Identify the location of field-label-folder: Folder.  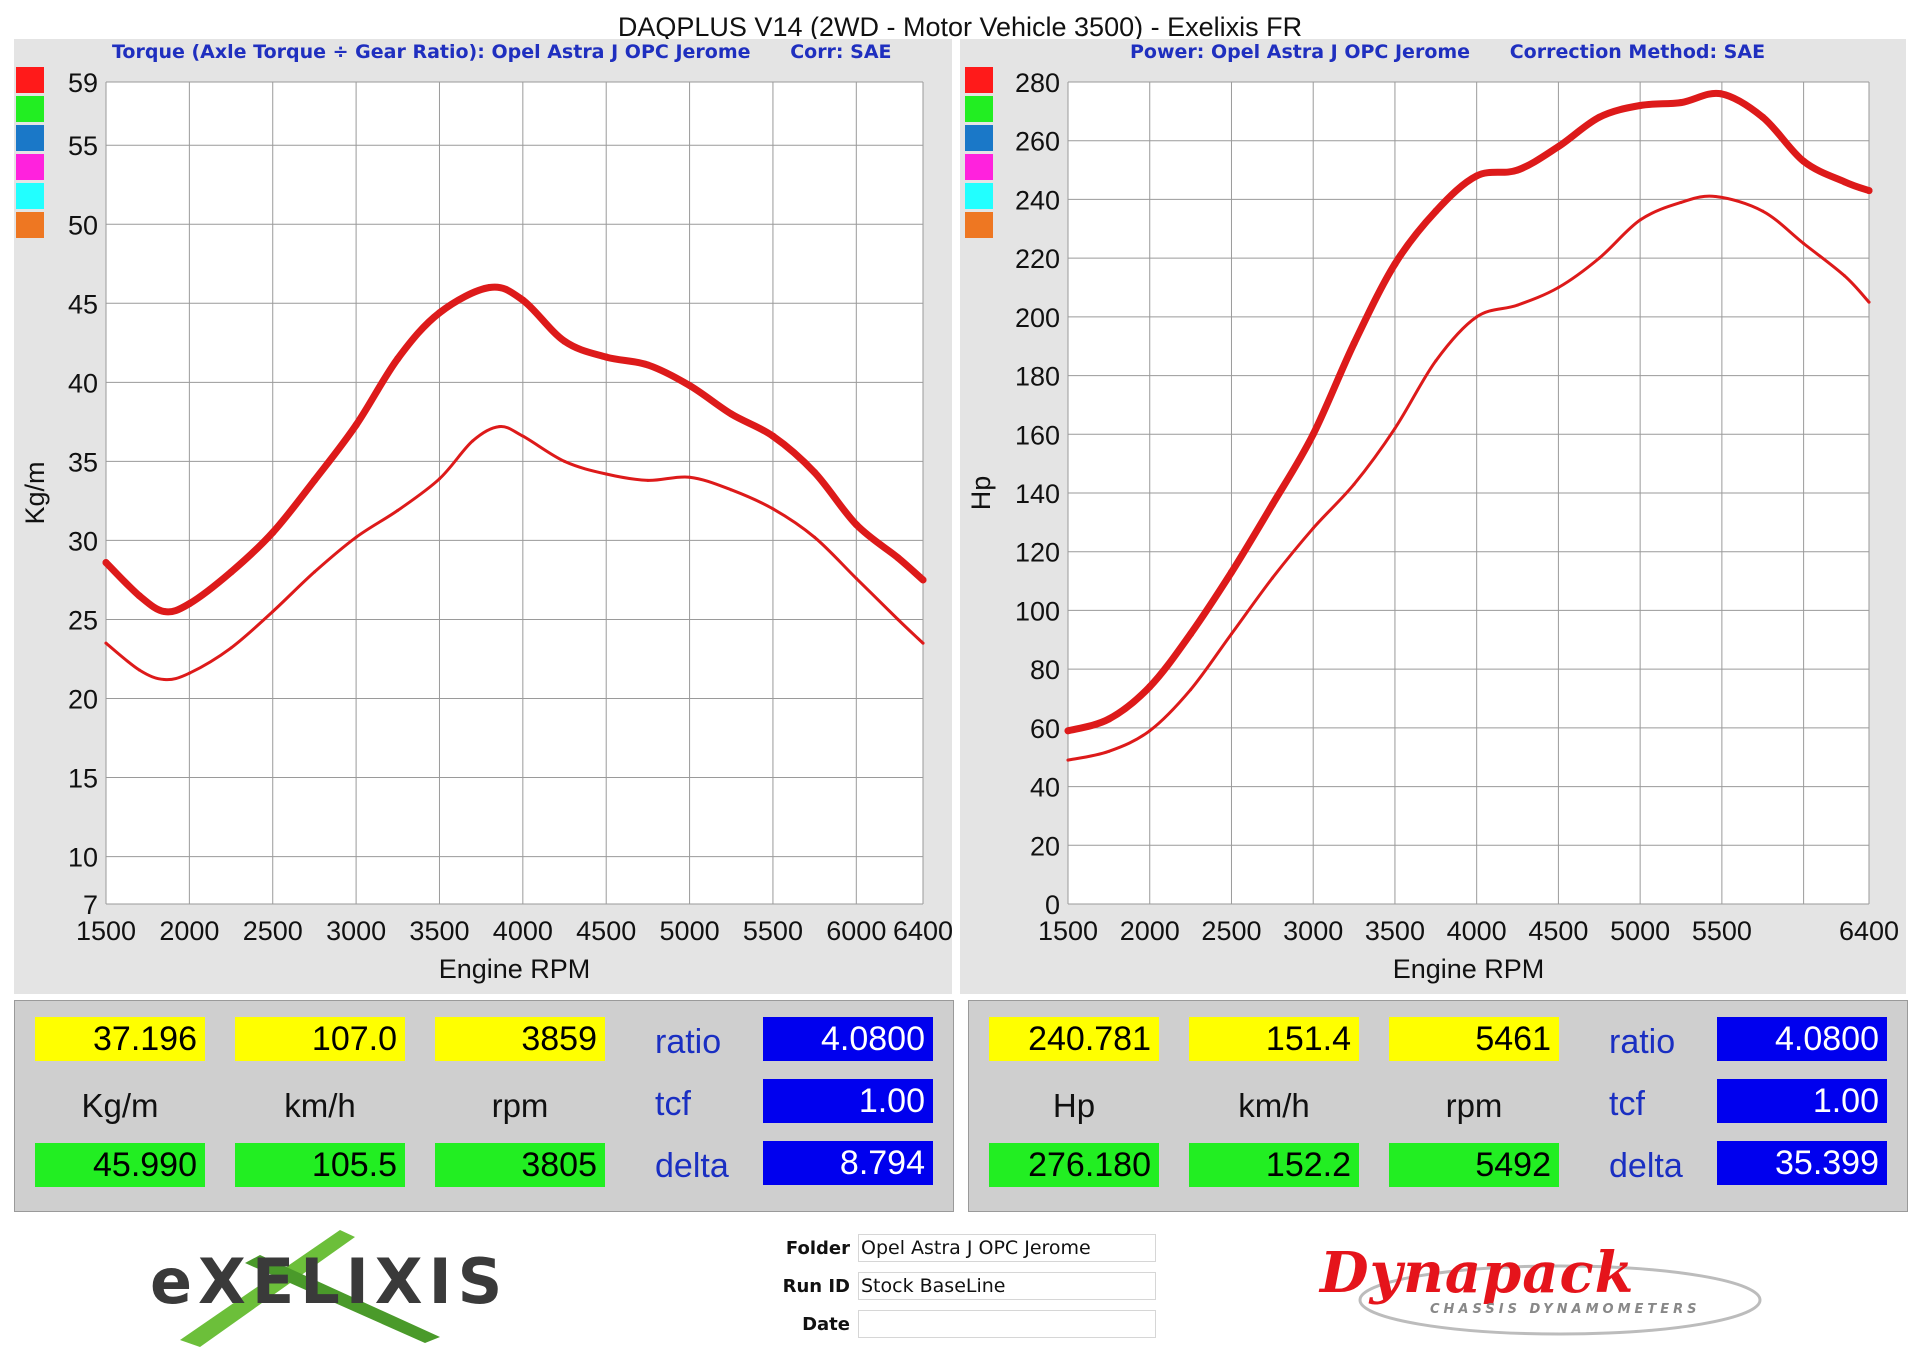
(817, 1248).